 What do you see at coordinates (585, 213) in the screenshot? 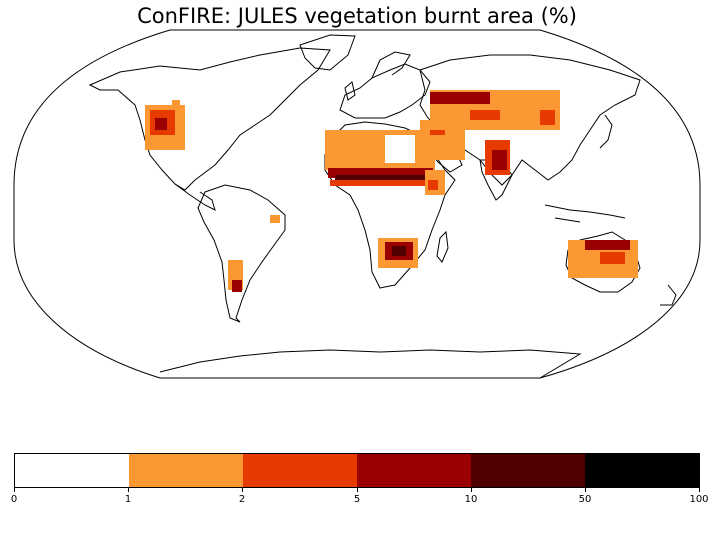
I see `indonesia-outline` at bounding box center [585, 213].